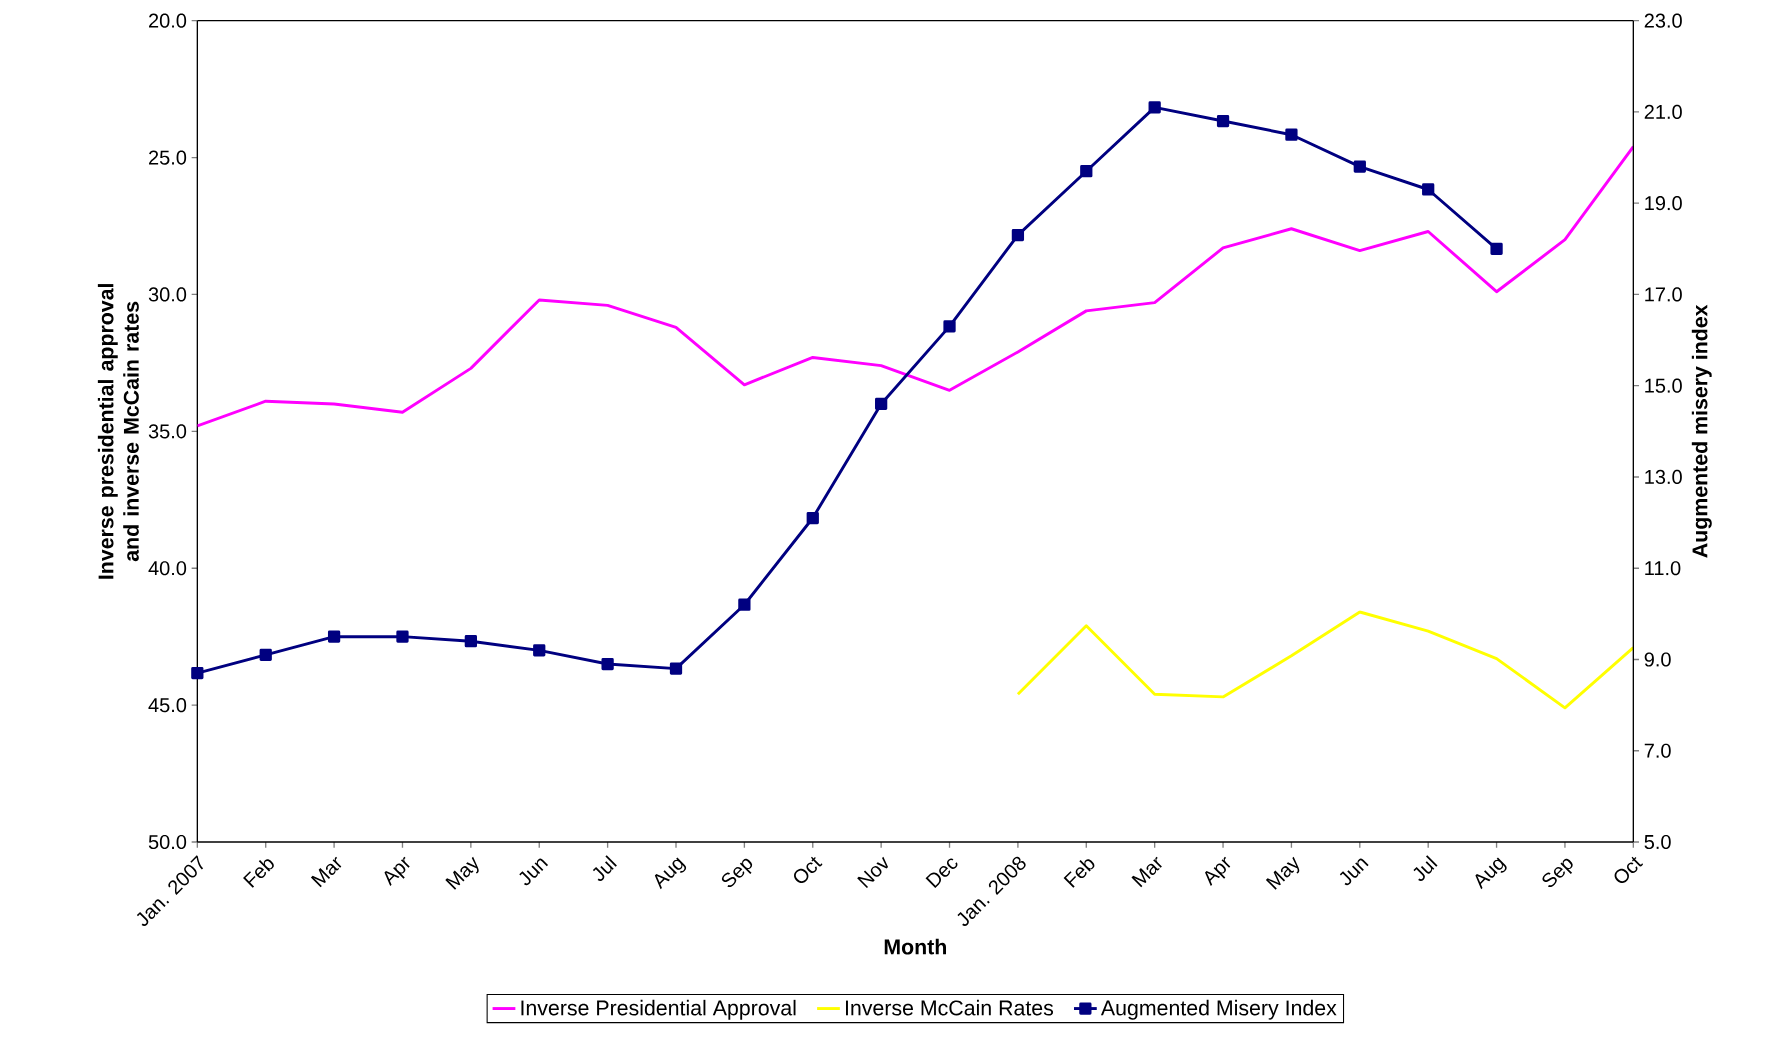 The width and height of the screenshot is (1772, 1042). What do you see at coordinates (168, 157) in the screenshot?
I see `y-tick-label: 25.0` at bounding box center [168, 157].